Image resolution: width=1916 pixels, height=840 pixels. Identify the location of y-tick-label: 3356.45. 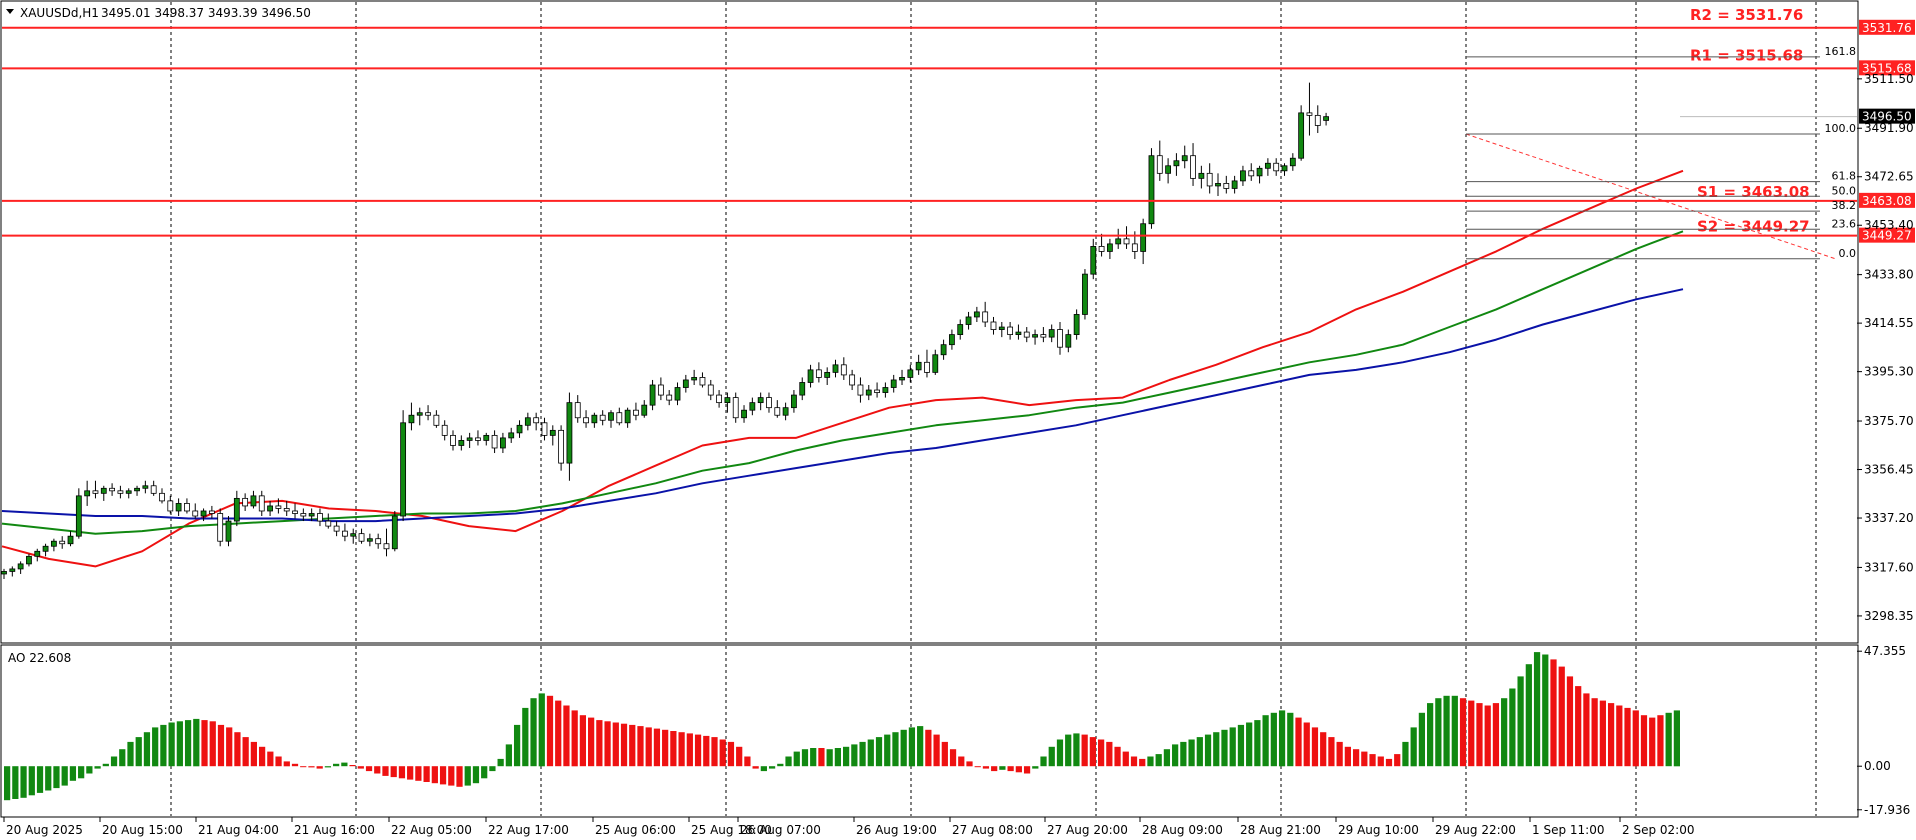
(1889, 470).